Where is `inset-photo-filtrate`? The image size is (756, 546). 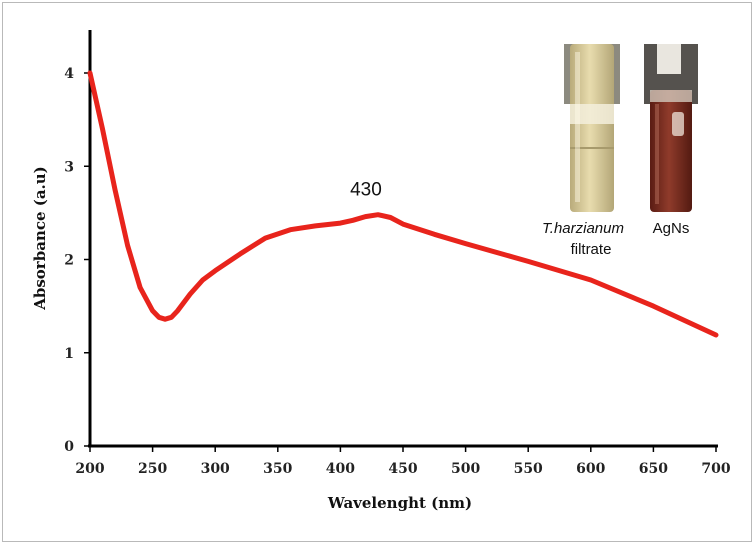 inset-photo-filtrate is located at coordinates (592, 127).